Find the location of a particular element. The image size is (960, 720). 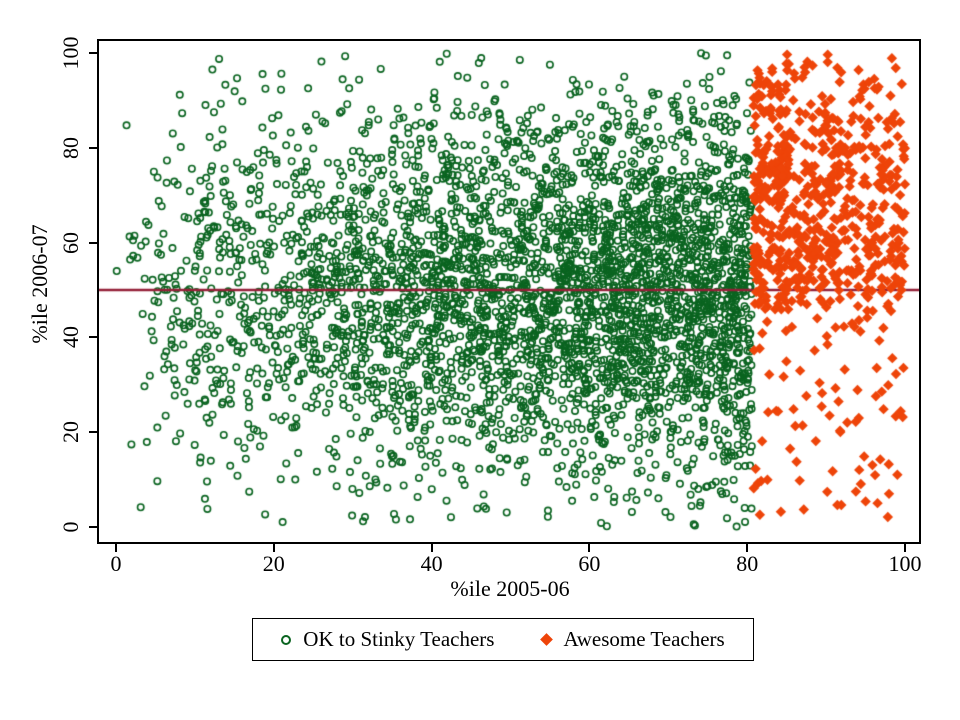

diamond-marker-icon is located at coordinates (547, 639).